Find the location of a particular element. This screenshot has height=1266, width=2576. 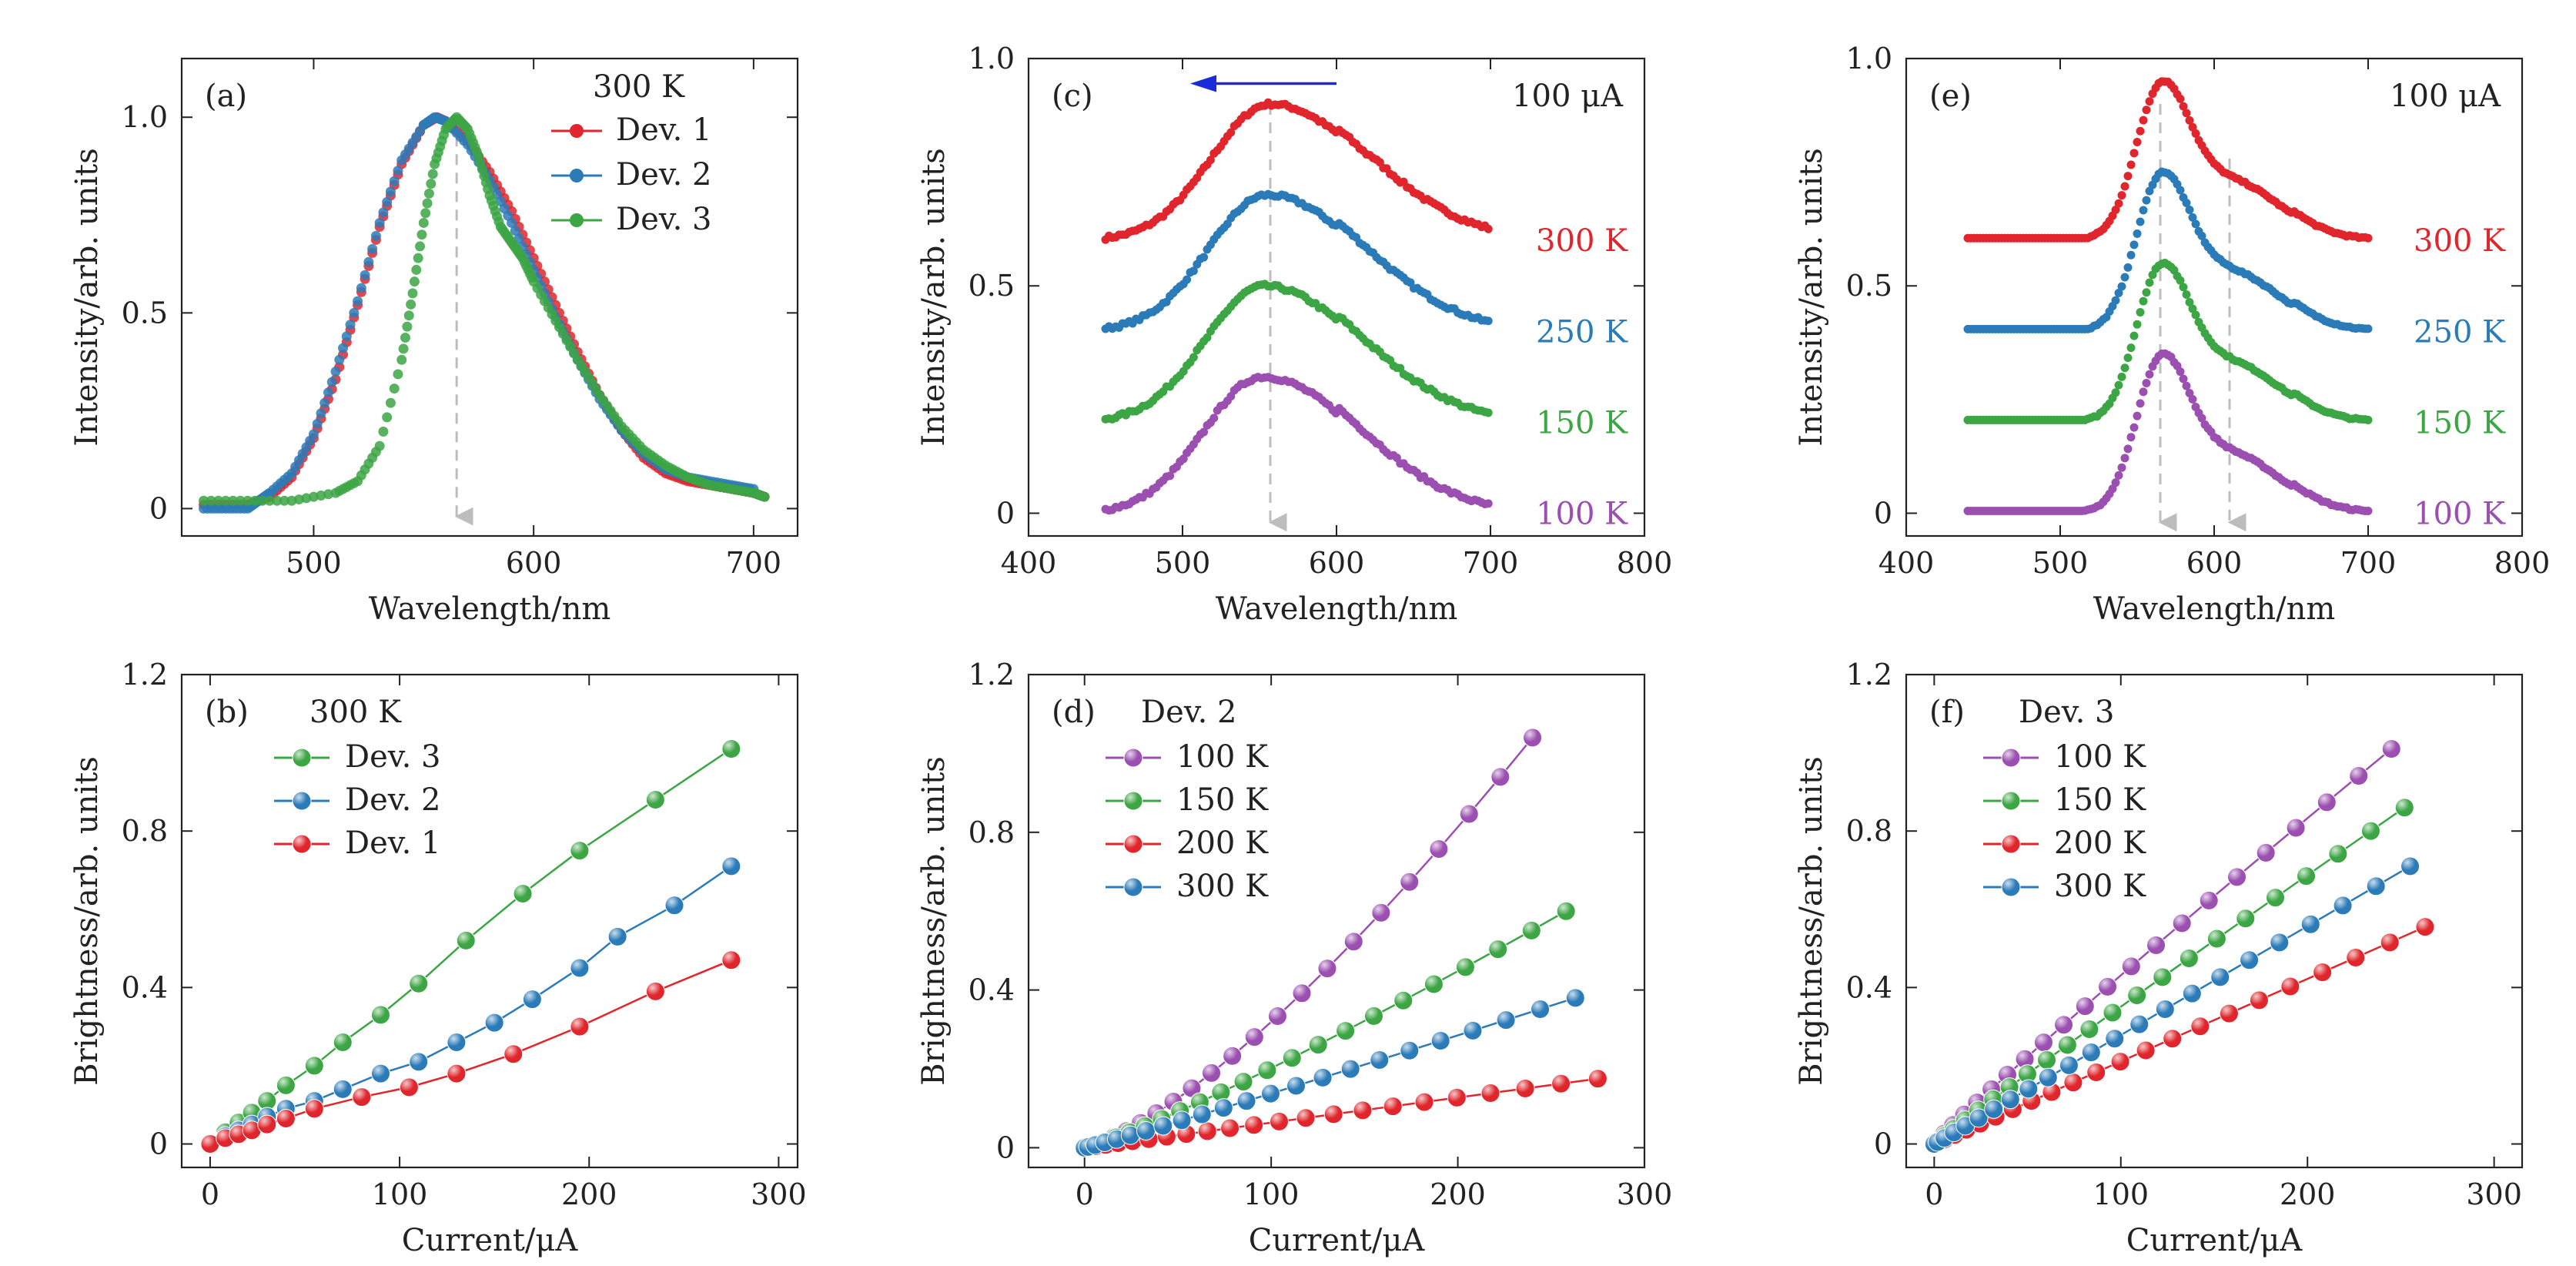

panel-tag: (b) is located at coordinates (227, 712).